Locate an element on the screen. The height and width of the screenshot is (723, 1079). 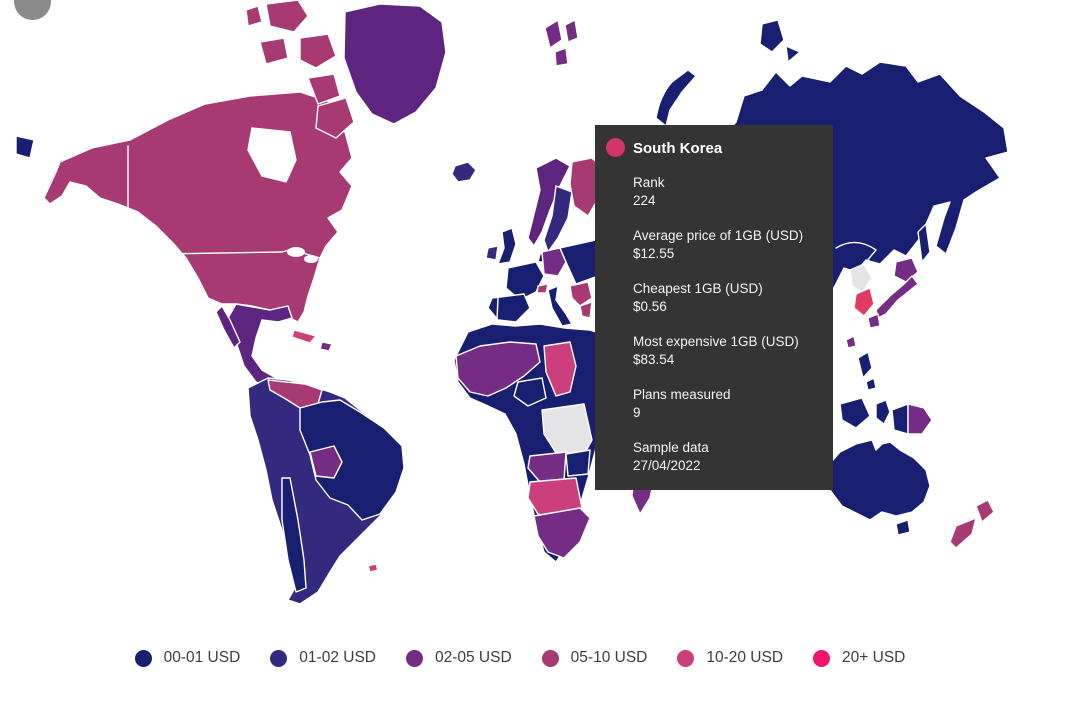
legend-item-10-20: 10-20 USD is located at coordinates (730, 658).